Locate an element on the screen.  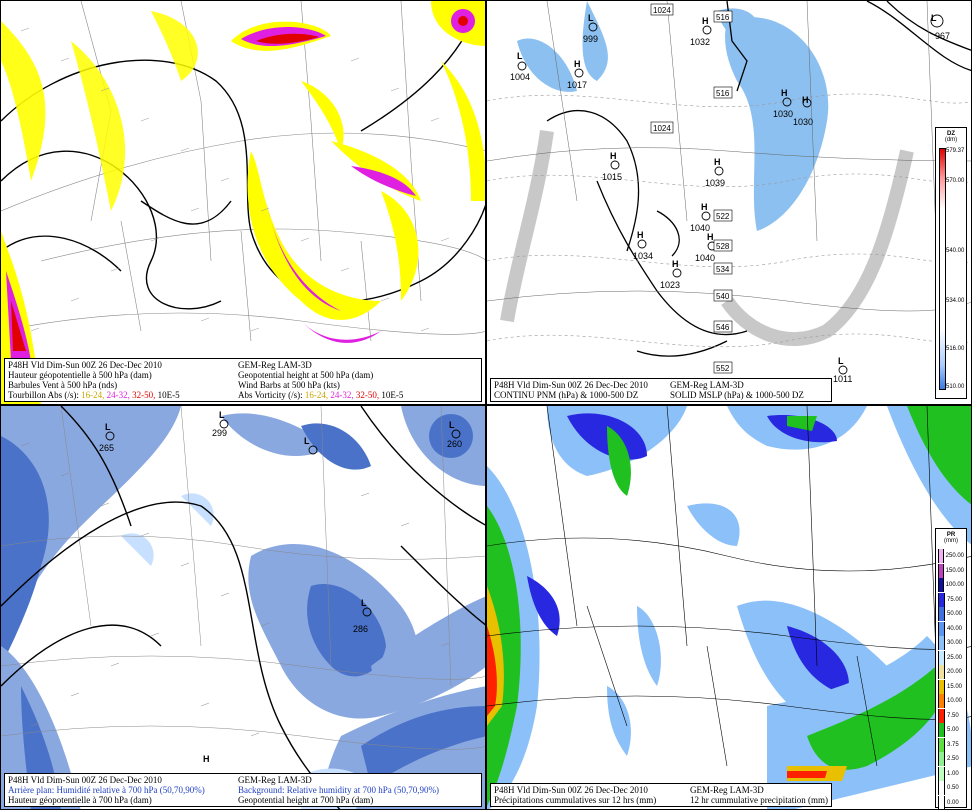
low-value-265: 265 is located at coordinates (106, 448).